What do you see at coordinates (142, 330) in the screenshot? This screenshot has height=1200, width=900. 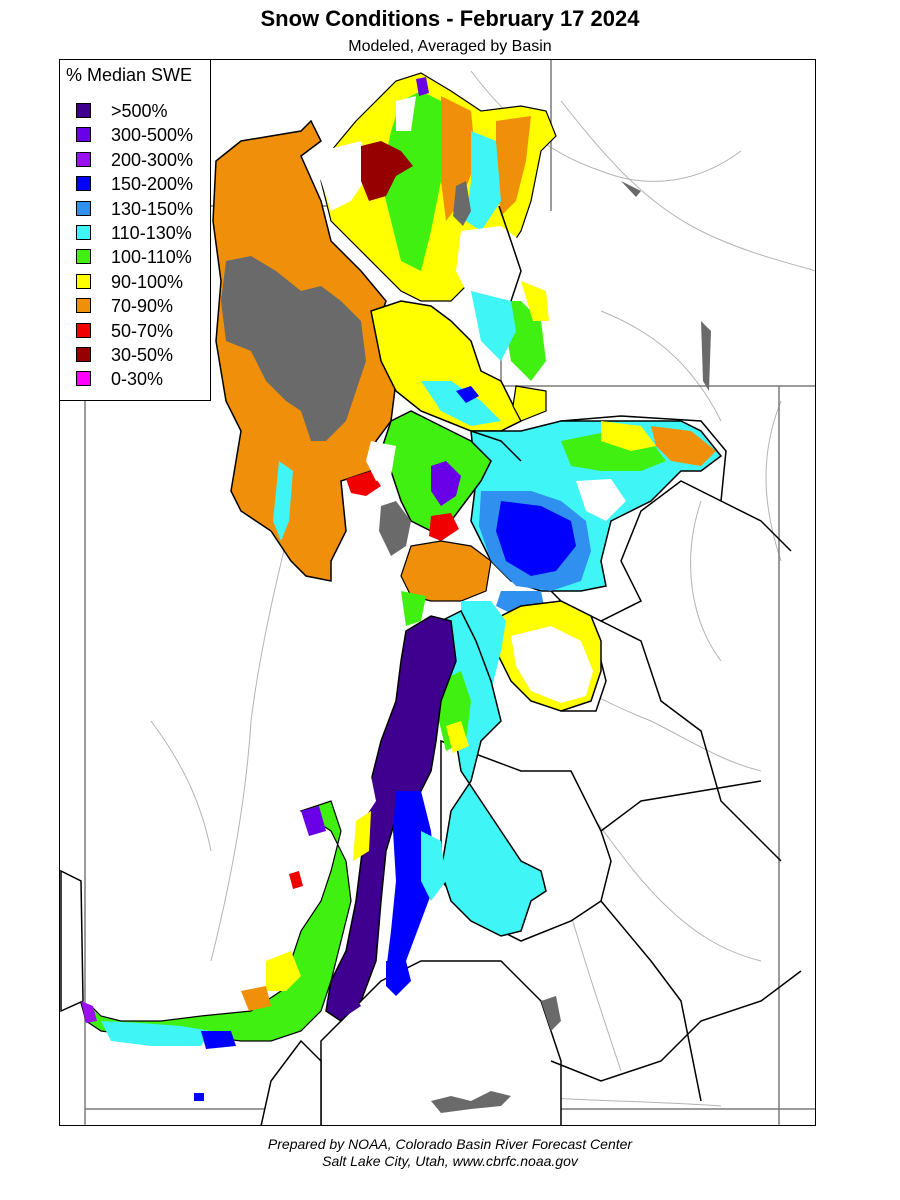 I see `legend-label: 50-70%` at bounding box center [142, 330].